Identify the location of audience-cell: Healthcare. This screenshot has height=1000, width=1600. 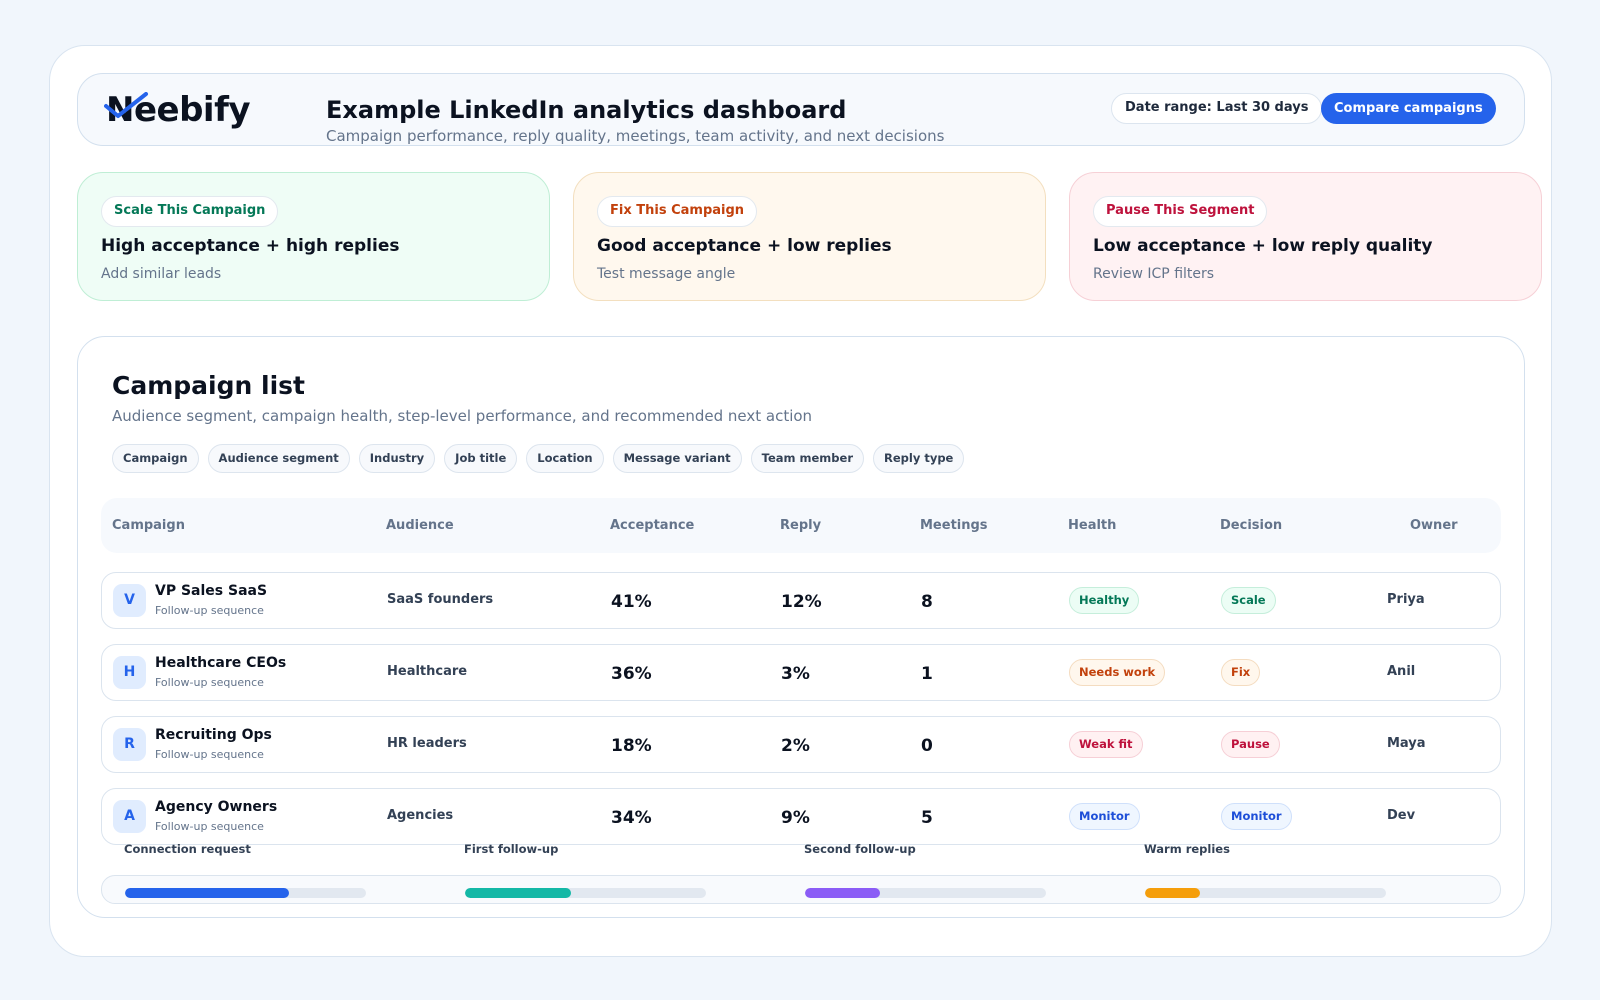
(427, 671).